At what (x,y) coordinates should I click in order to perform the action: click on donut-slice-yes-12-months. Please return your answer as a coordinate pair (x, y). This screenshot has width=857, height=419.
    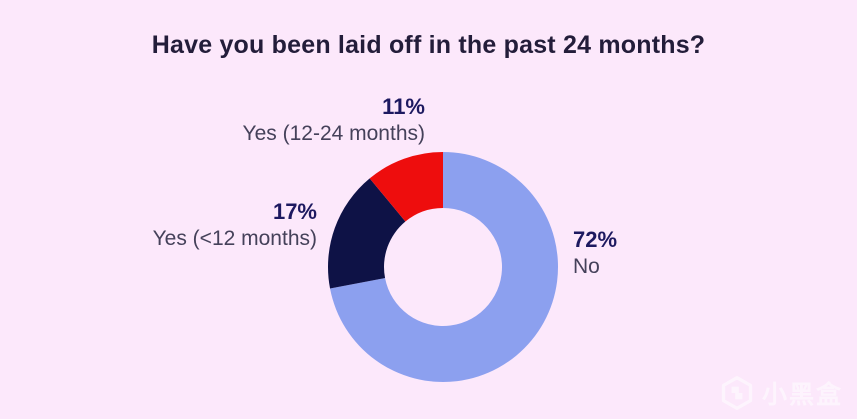
    Looking at the image, I should click on (367, 233).